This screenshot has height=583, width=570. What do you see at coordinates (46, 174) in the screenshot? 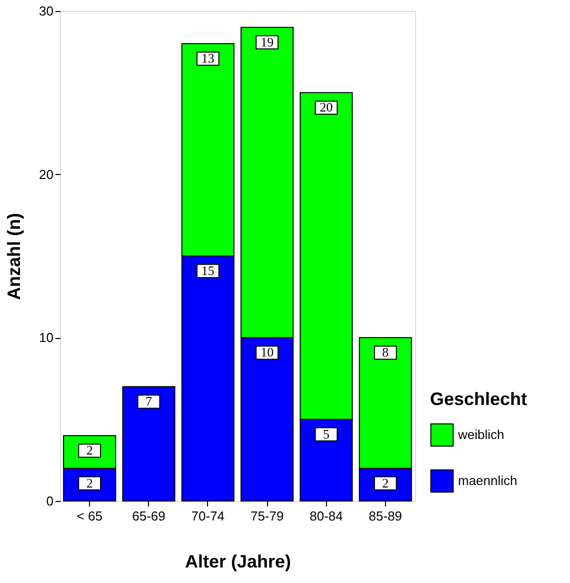
I see `y-tick-label: 20` at bounding box center [46, 174].